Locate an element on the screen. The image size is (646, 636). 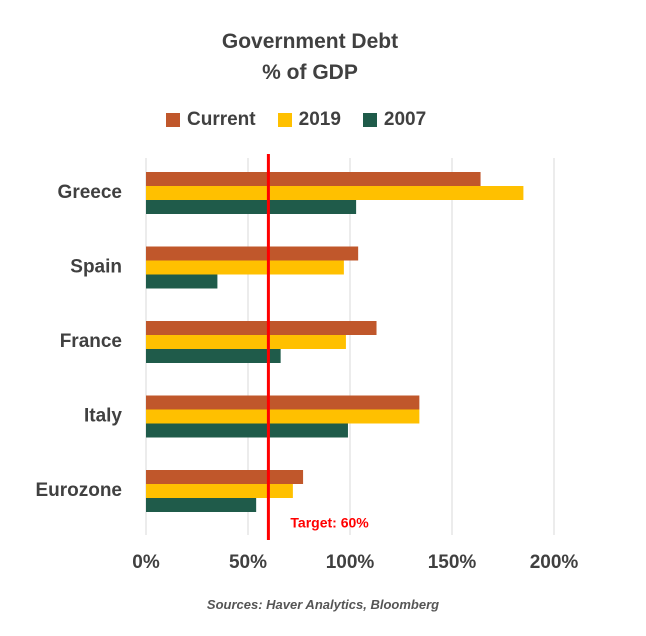
legend-item-2007: 2007 is located at coordinates (394, 120).